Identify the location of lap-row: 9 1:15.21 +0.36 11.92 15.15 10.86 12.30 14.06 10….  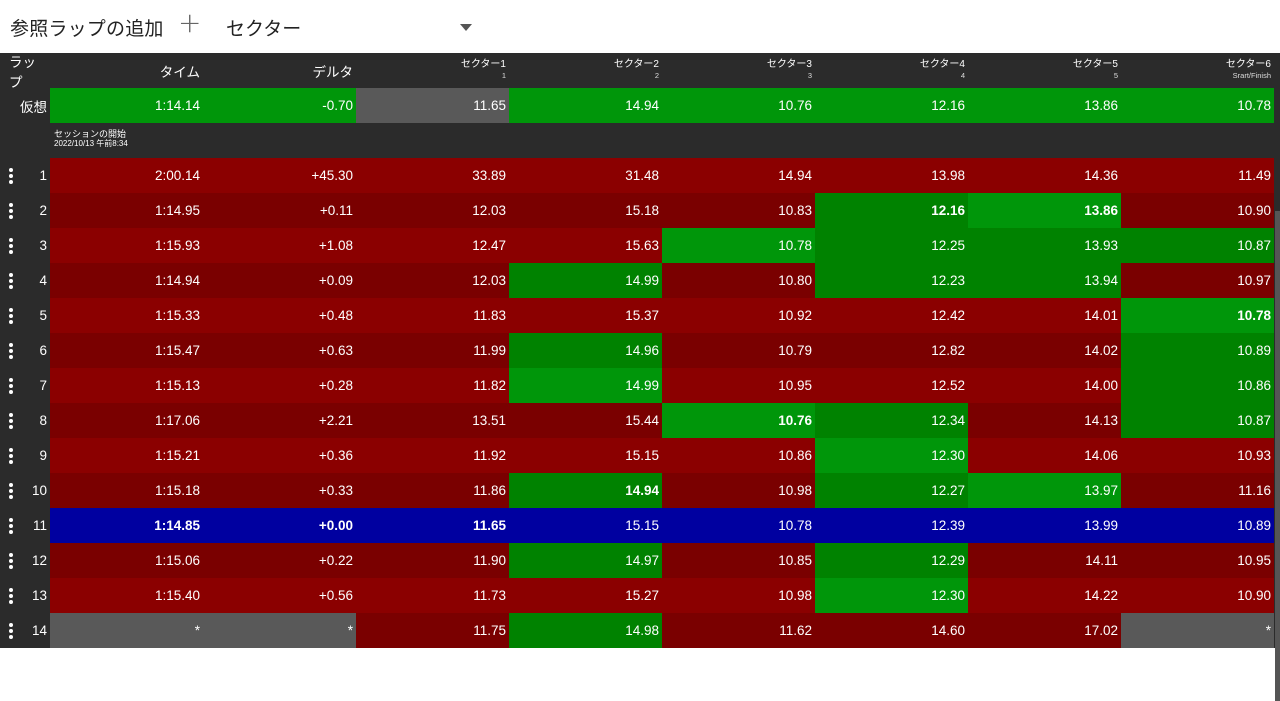
(640, 455).